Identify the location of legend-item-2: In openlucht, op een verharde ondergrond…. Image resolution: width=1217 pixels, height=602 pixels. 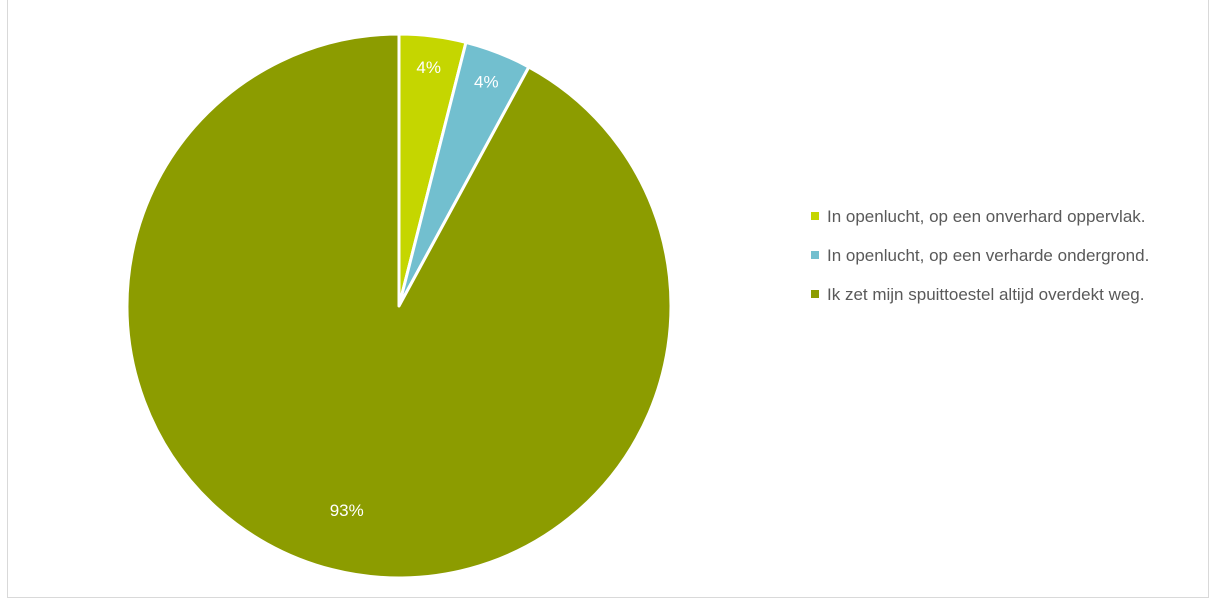
(981, 255).